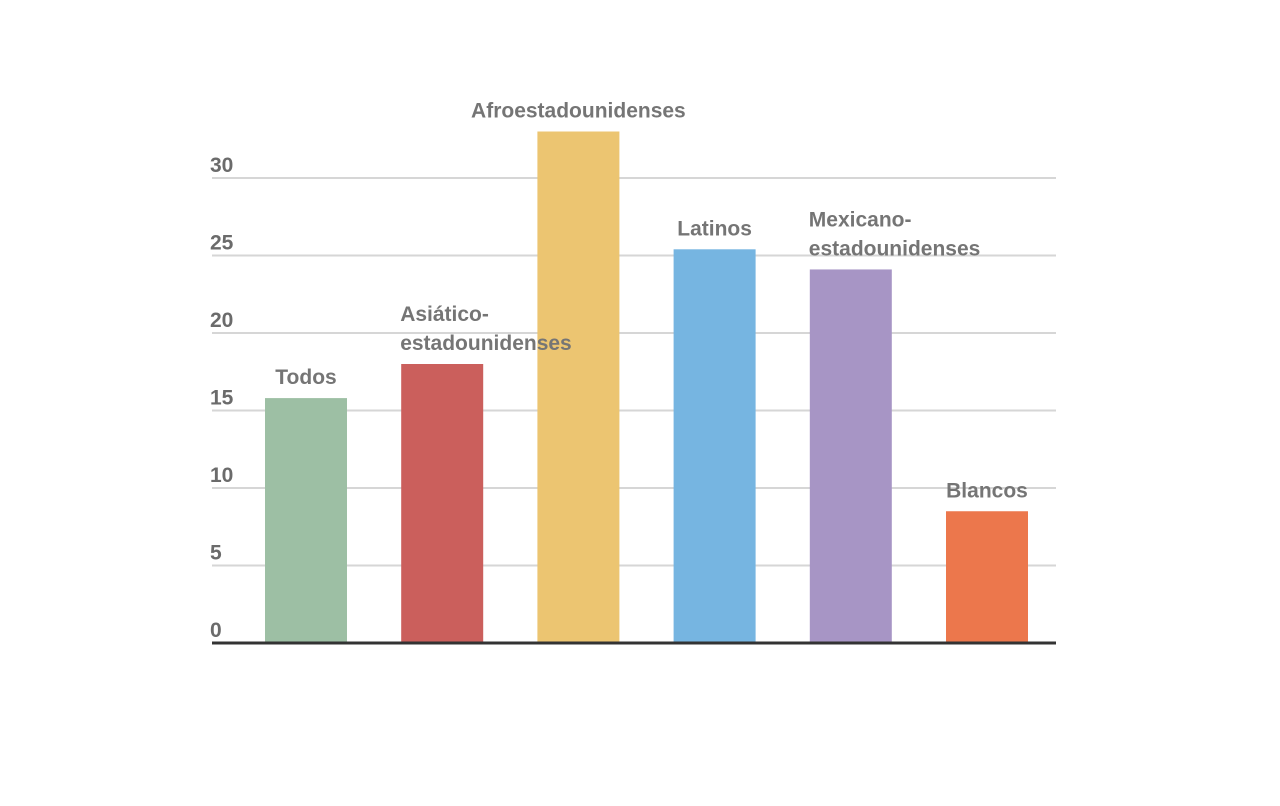 Image resolution: width=1280 pixels, height=806 pixels. Describe the element at coordinates (714, 228) in the screenshot. I see `bar-label-3: Latinos` at that location.